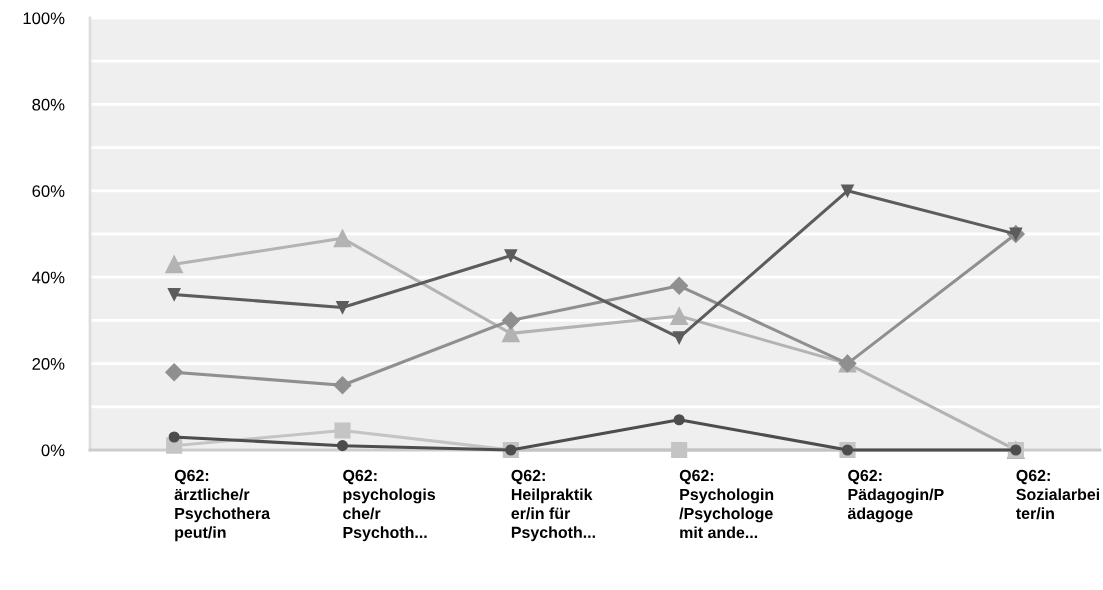 This screenshot has height=590, width=1103. What do you see at coordinates (895, 496) in the screenshot?
I see `x-tick-label: Q62: Pädagogin/P ädagoge` at bounding box center [895, 496].